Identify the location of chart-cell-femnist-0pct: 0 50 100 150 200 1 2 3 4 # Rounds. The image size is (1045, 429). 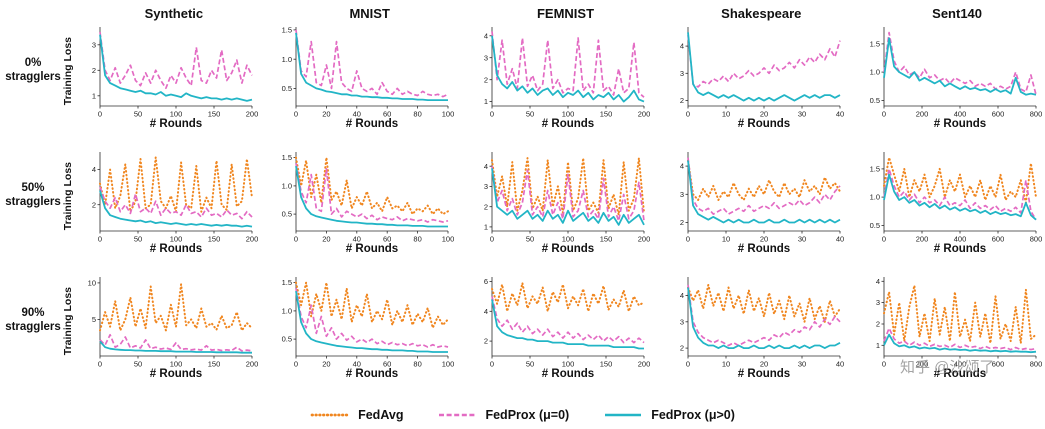
(552, 76).